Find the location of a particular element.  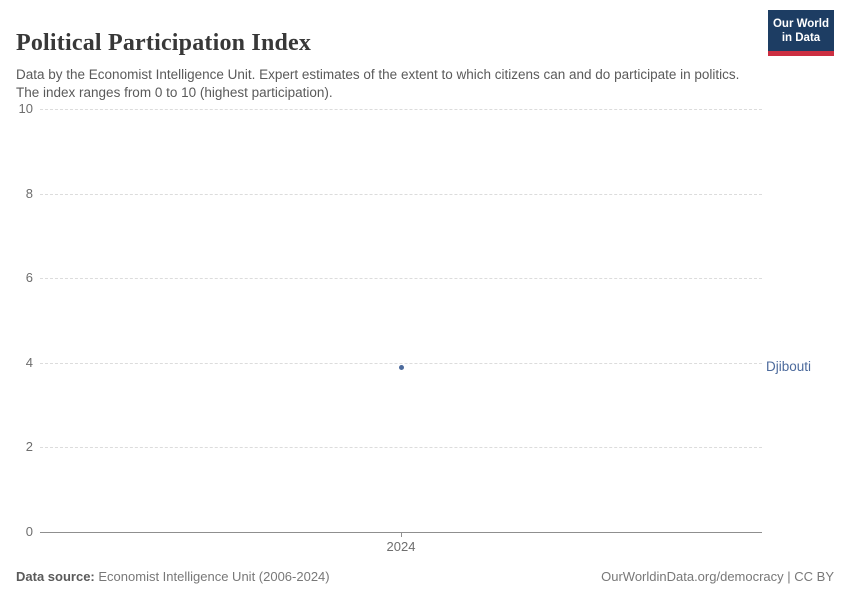

credit-link: OurWorldinData.org/democracy | CC BY is located at coordinates (717, 576).